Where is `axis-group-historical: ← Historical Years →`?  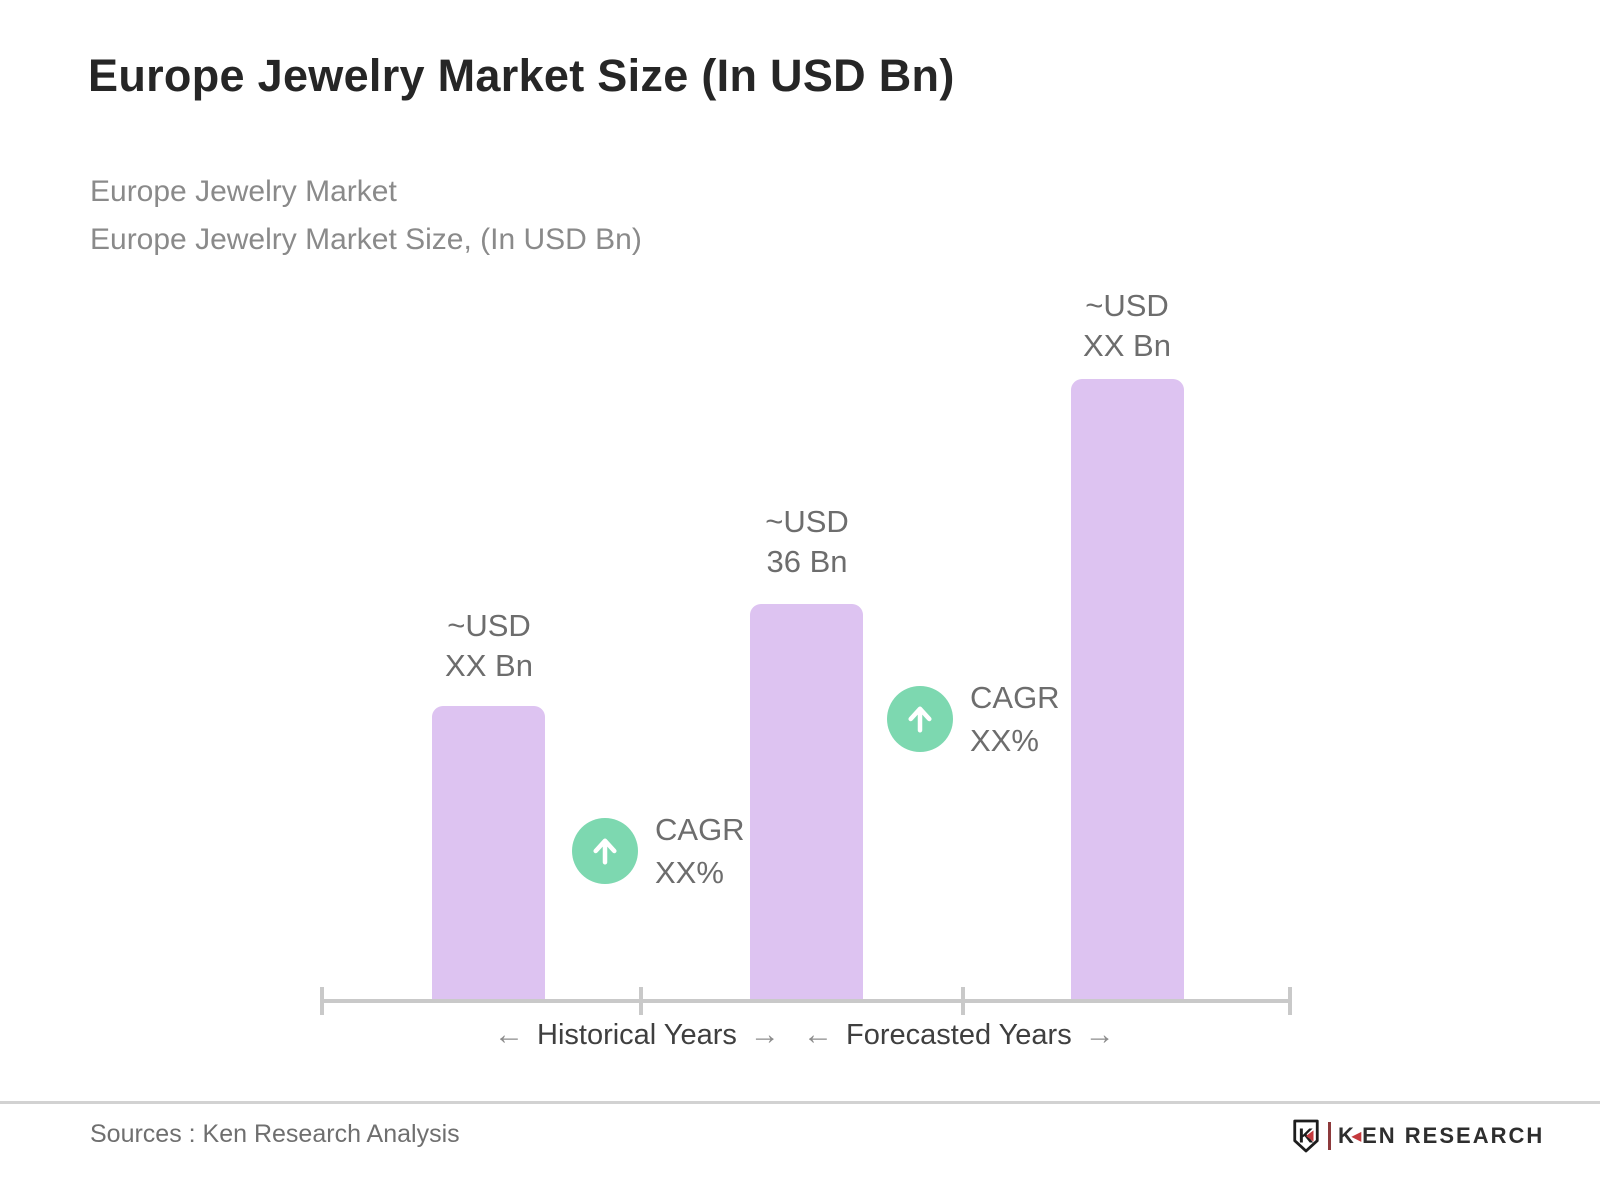
axis-group-historical: ← Historical Years → is located at coordinates (637, 1035).